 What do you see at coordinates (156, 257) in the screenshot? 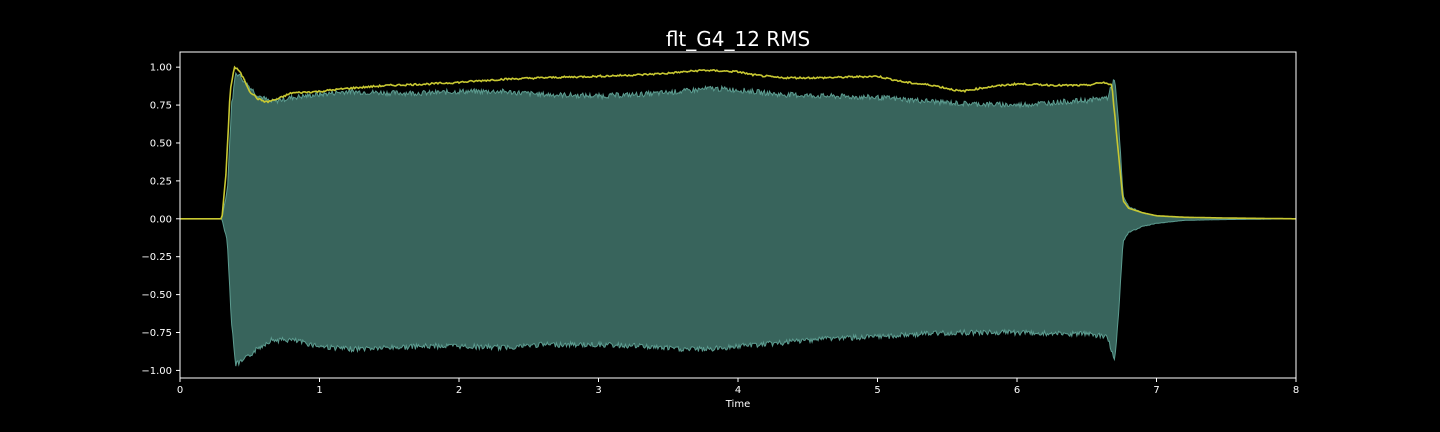
I see `y-tick-label: −0.25` at bounding box center [156, 257].